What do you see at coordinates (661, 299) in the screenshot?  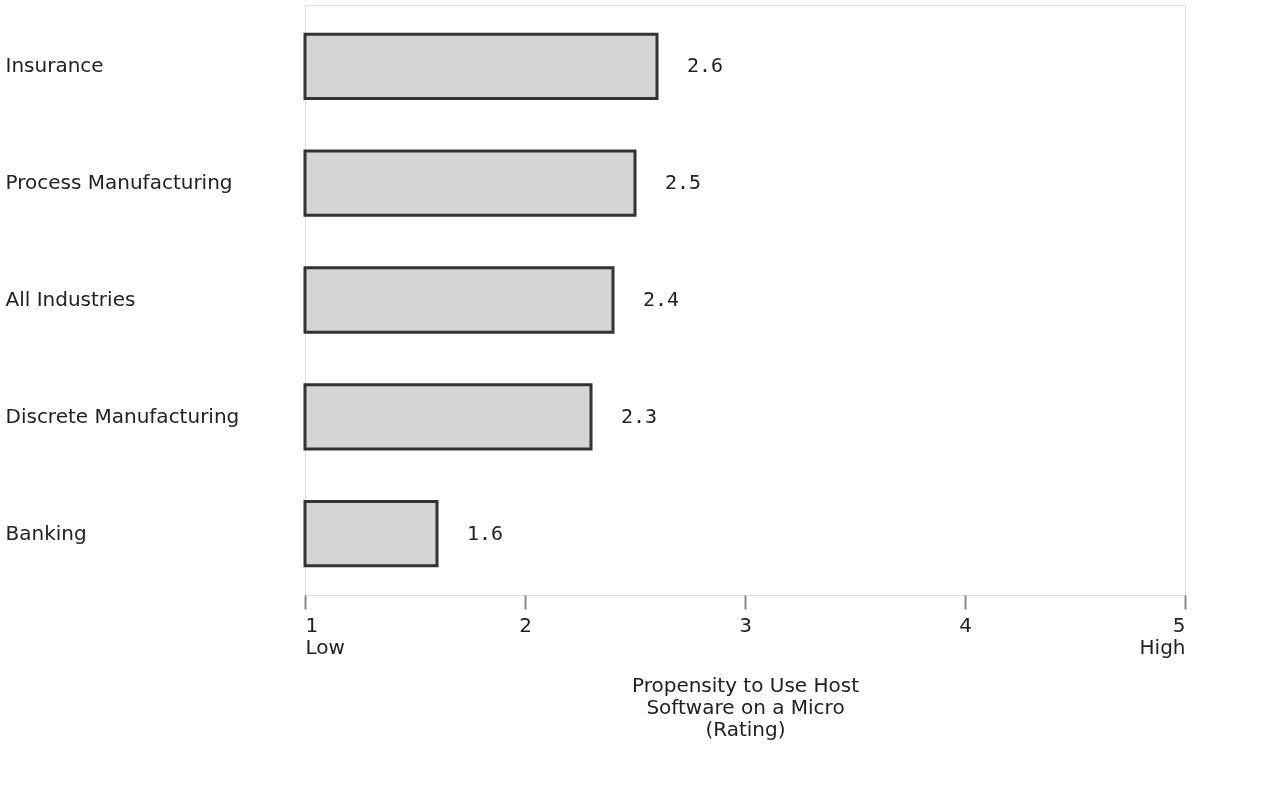 I see `data-label: 2.4` at bounding box center [661, 299].